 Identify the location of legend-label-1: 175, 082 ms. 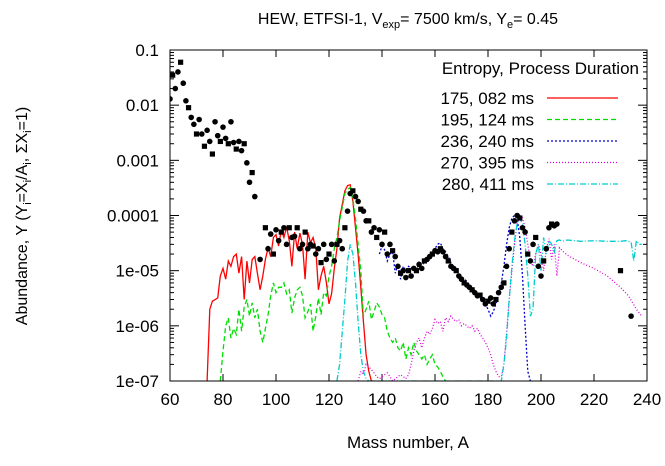
(487, 98).